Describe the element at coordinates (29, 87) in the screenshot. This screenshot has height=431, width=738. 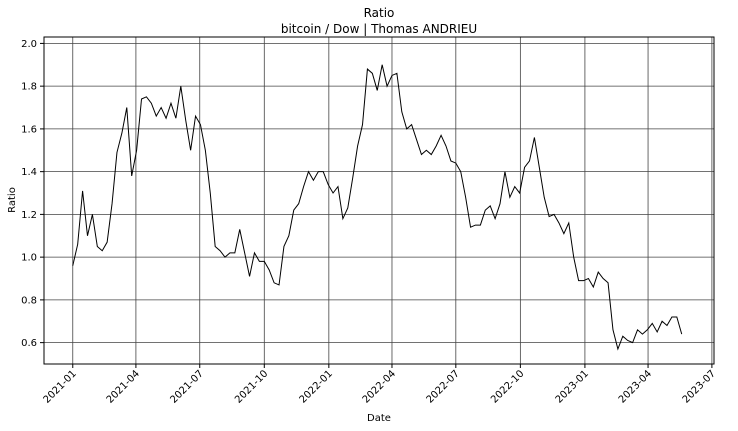
I see `y-tick-label: 1.8` at that location.